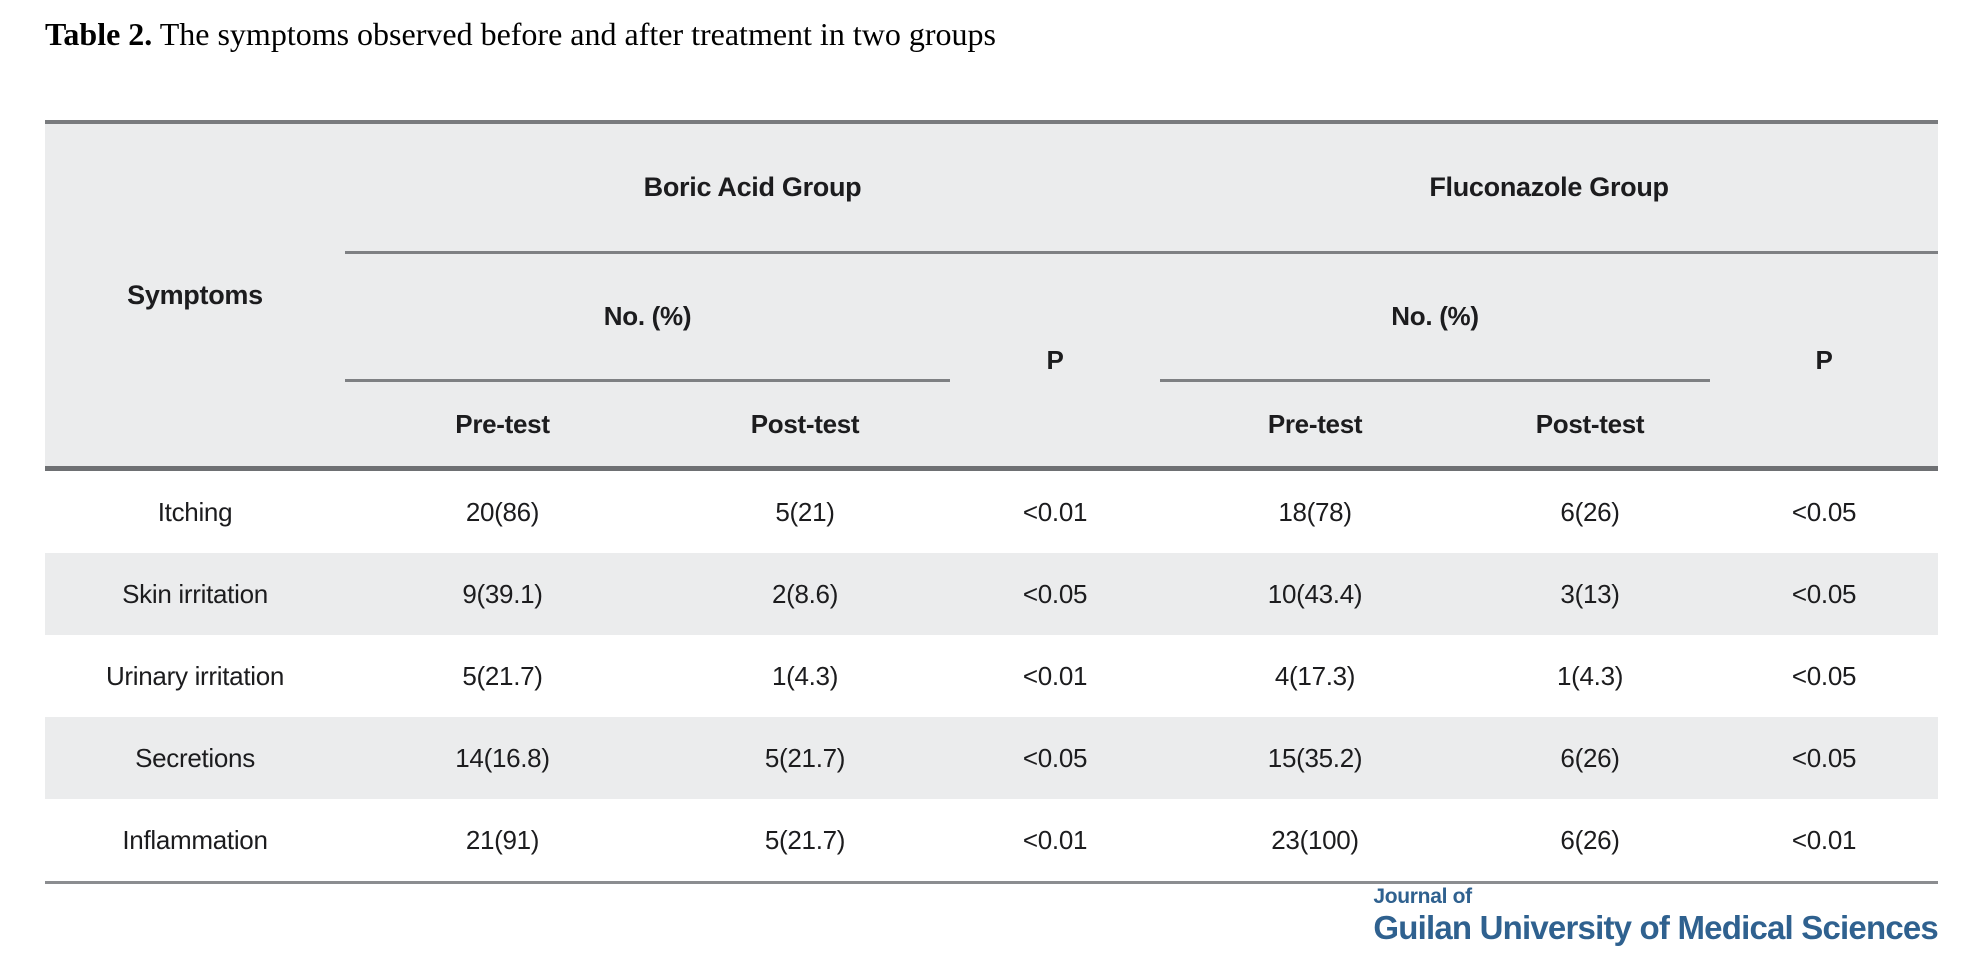 The image size is (1972, 967). What do you see at coordinates (1055, 360) in the screenshot?
I see `column-header-p-group1: P` at bounding box center [1055, 360].